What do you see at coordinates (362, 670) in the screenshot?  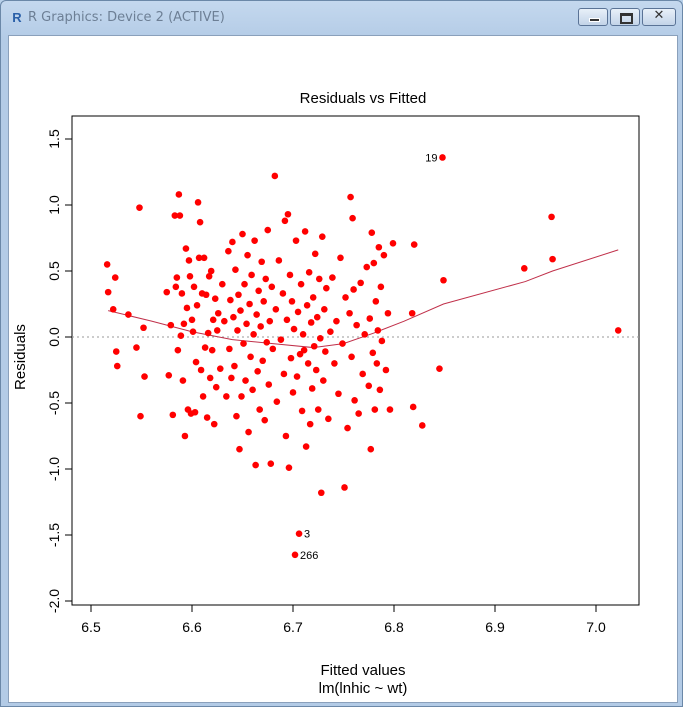 I see `x-axis-label: Fitted values` at bounding box center [362, 670].